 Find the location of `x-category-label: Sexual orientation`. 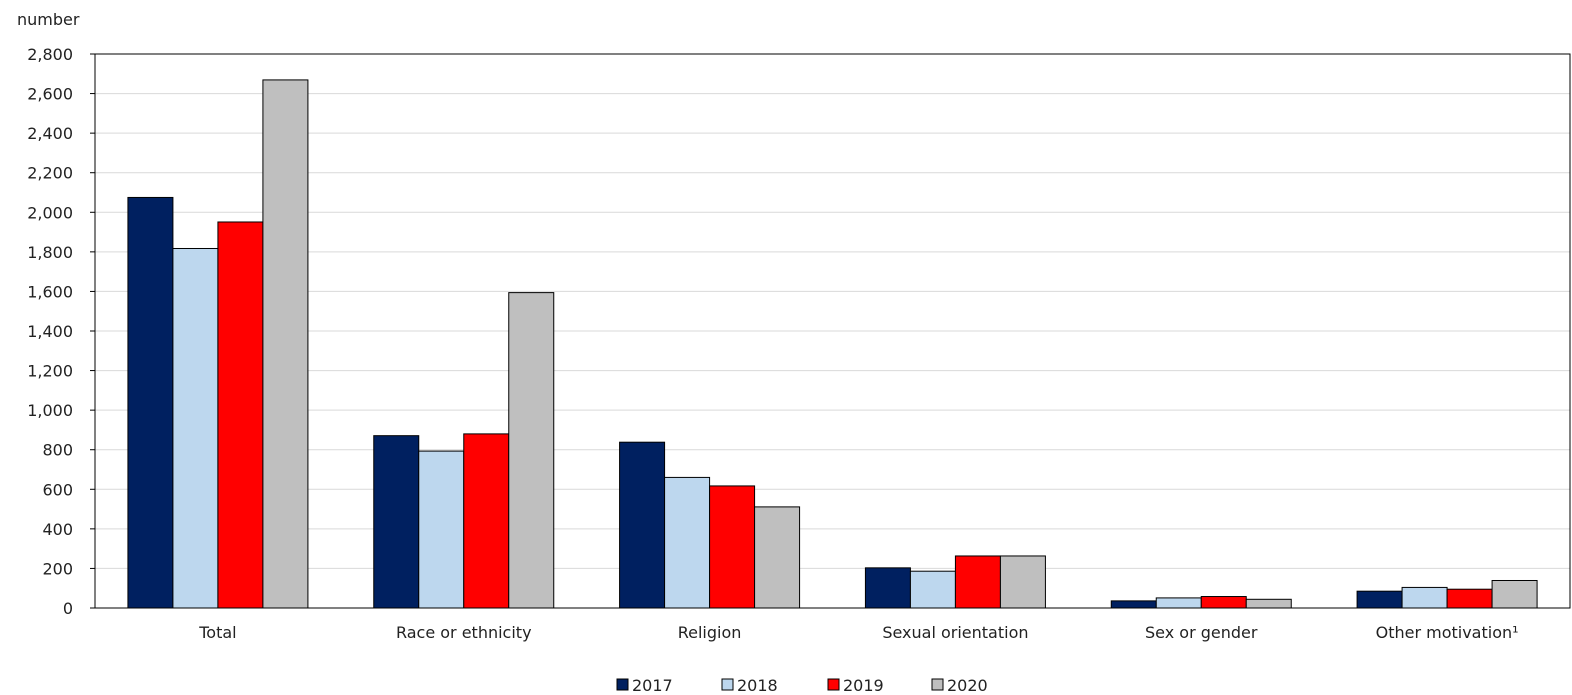

x-category-label: Sexual orientation is located at coordinates (955, 632).